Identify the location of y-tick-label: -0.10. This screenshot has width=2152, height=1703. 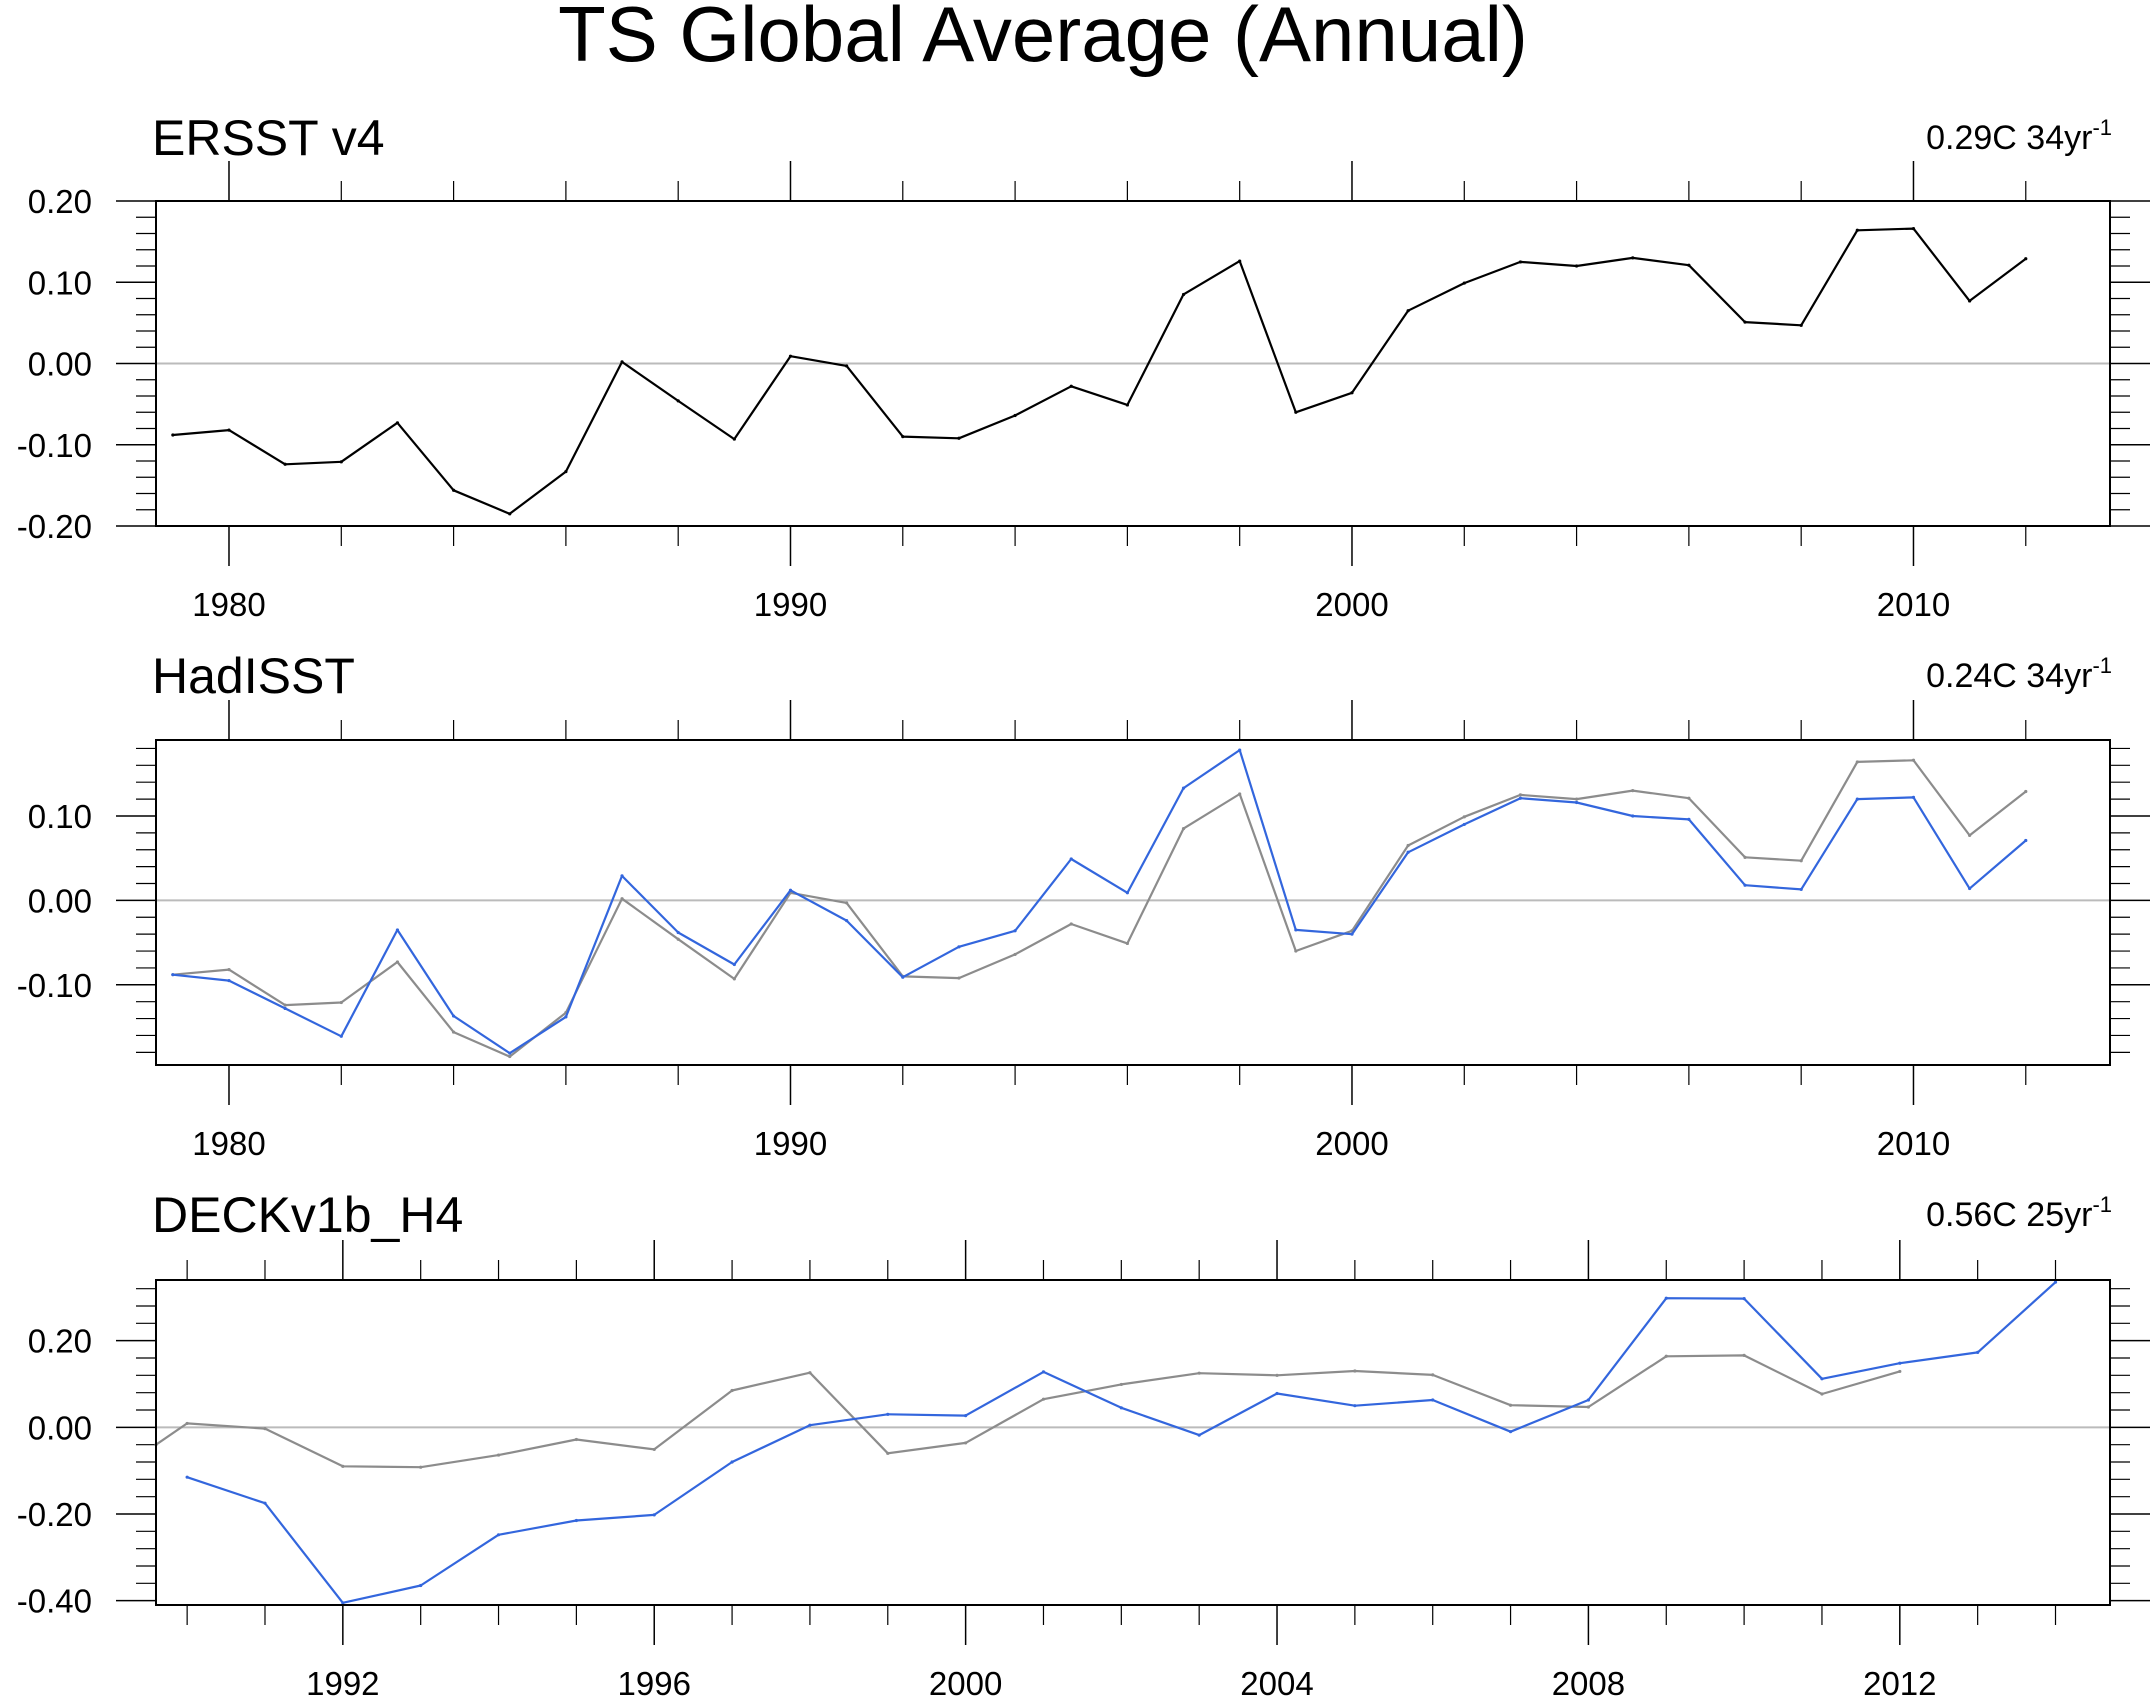
(54, 985).